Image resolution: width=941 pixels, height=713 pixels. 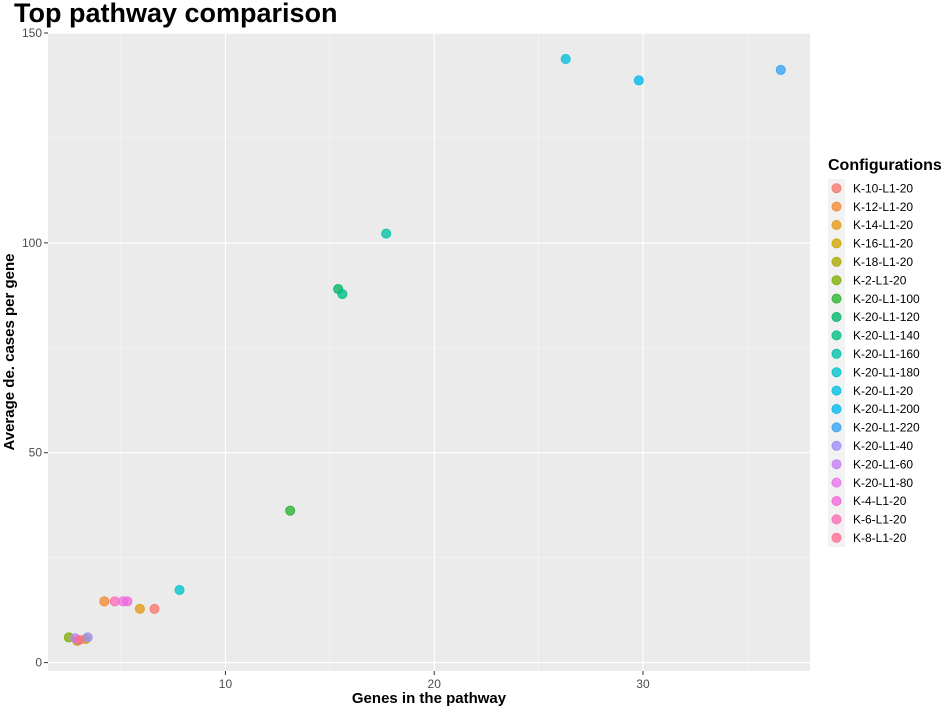 What do you see at coordinates (880, 501) in the screenshot?
I see `legend-label: K-4-L1-20` at bounding box center [880, 501].